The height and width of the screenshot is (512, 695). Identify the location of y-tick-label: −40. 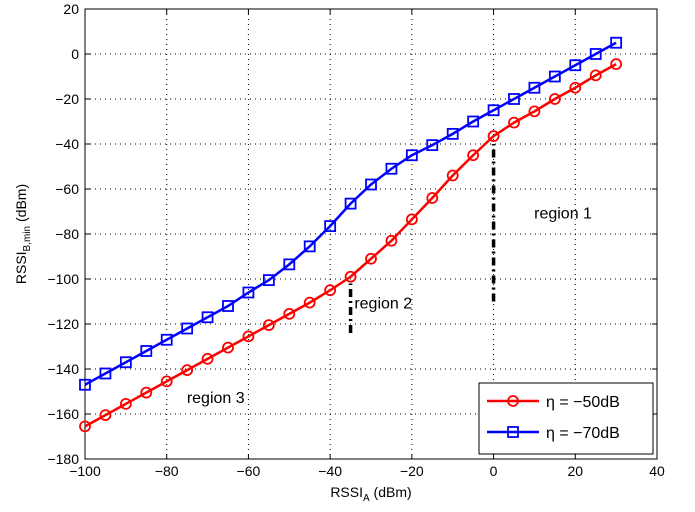
(67, 144).